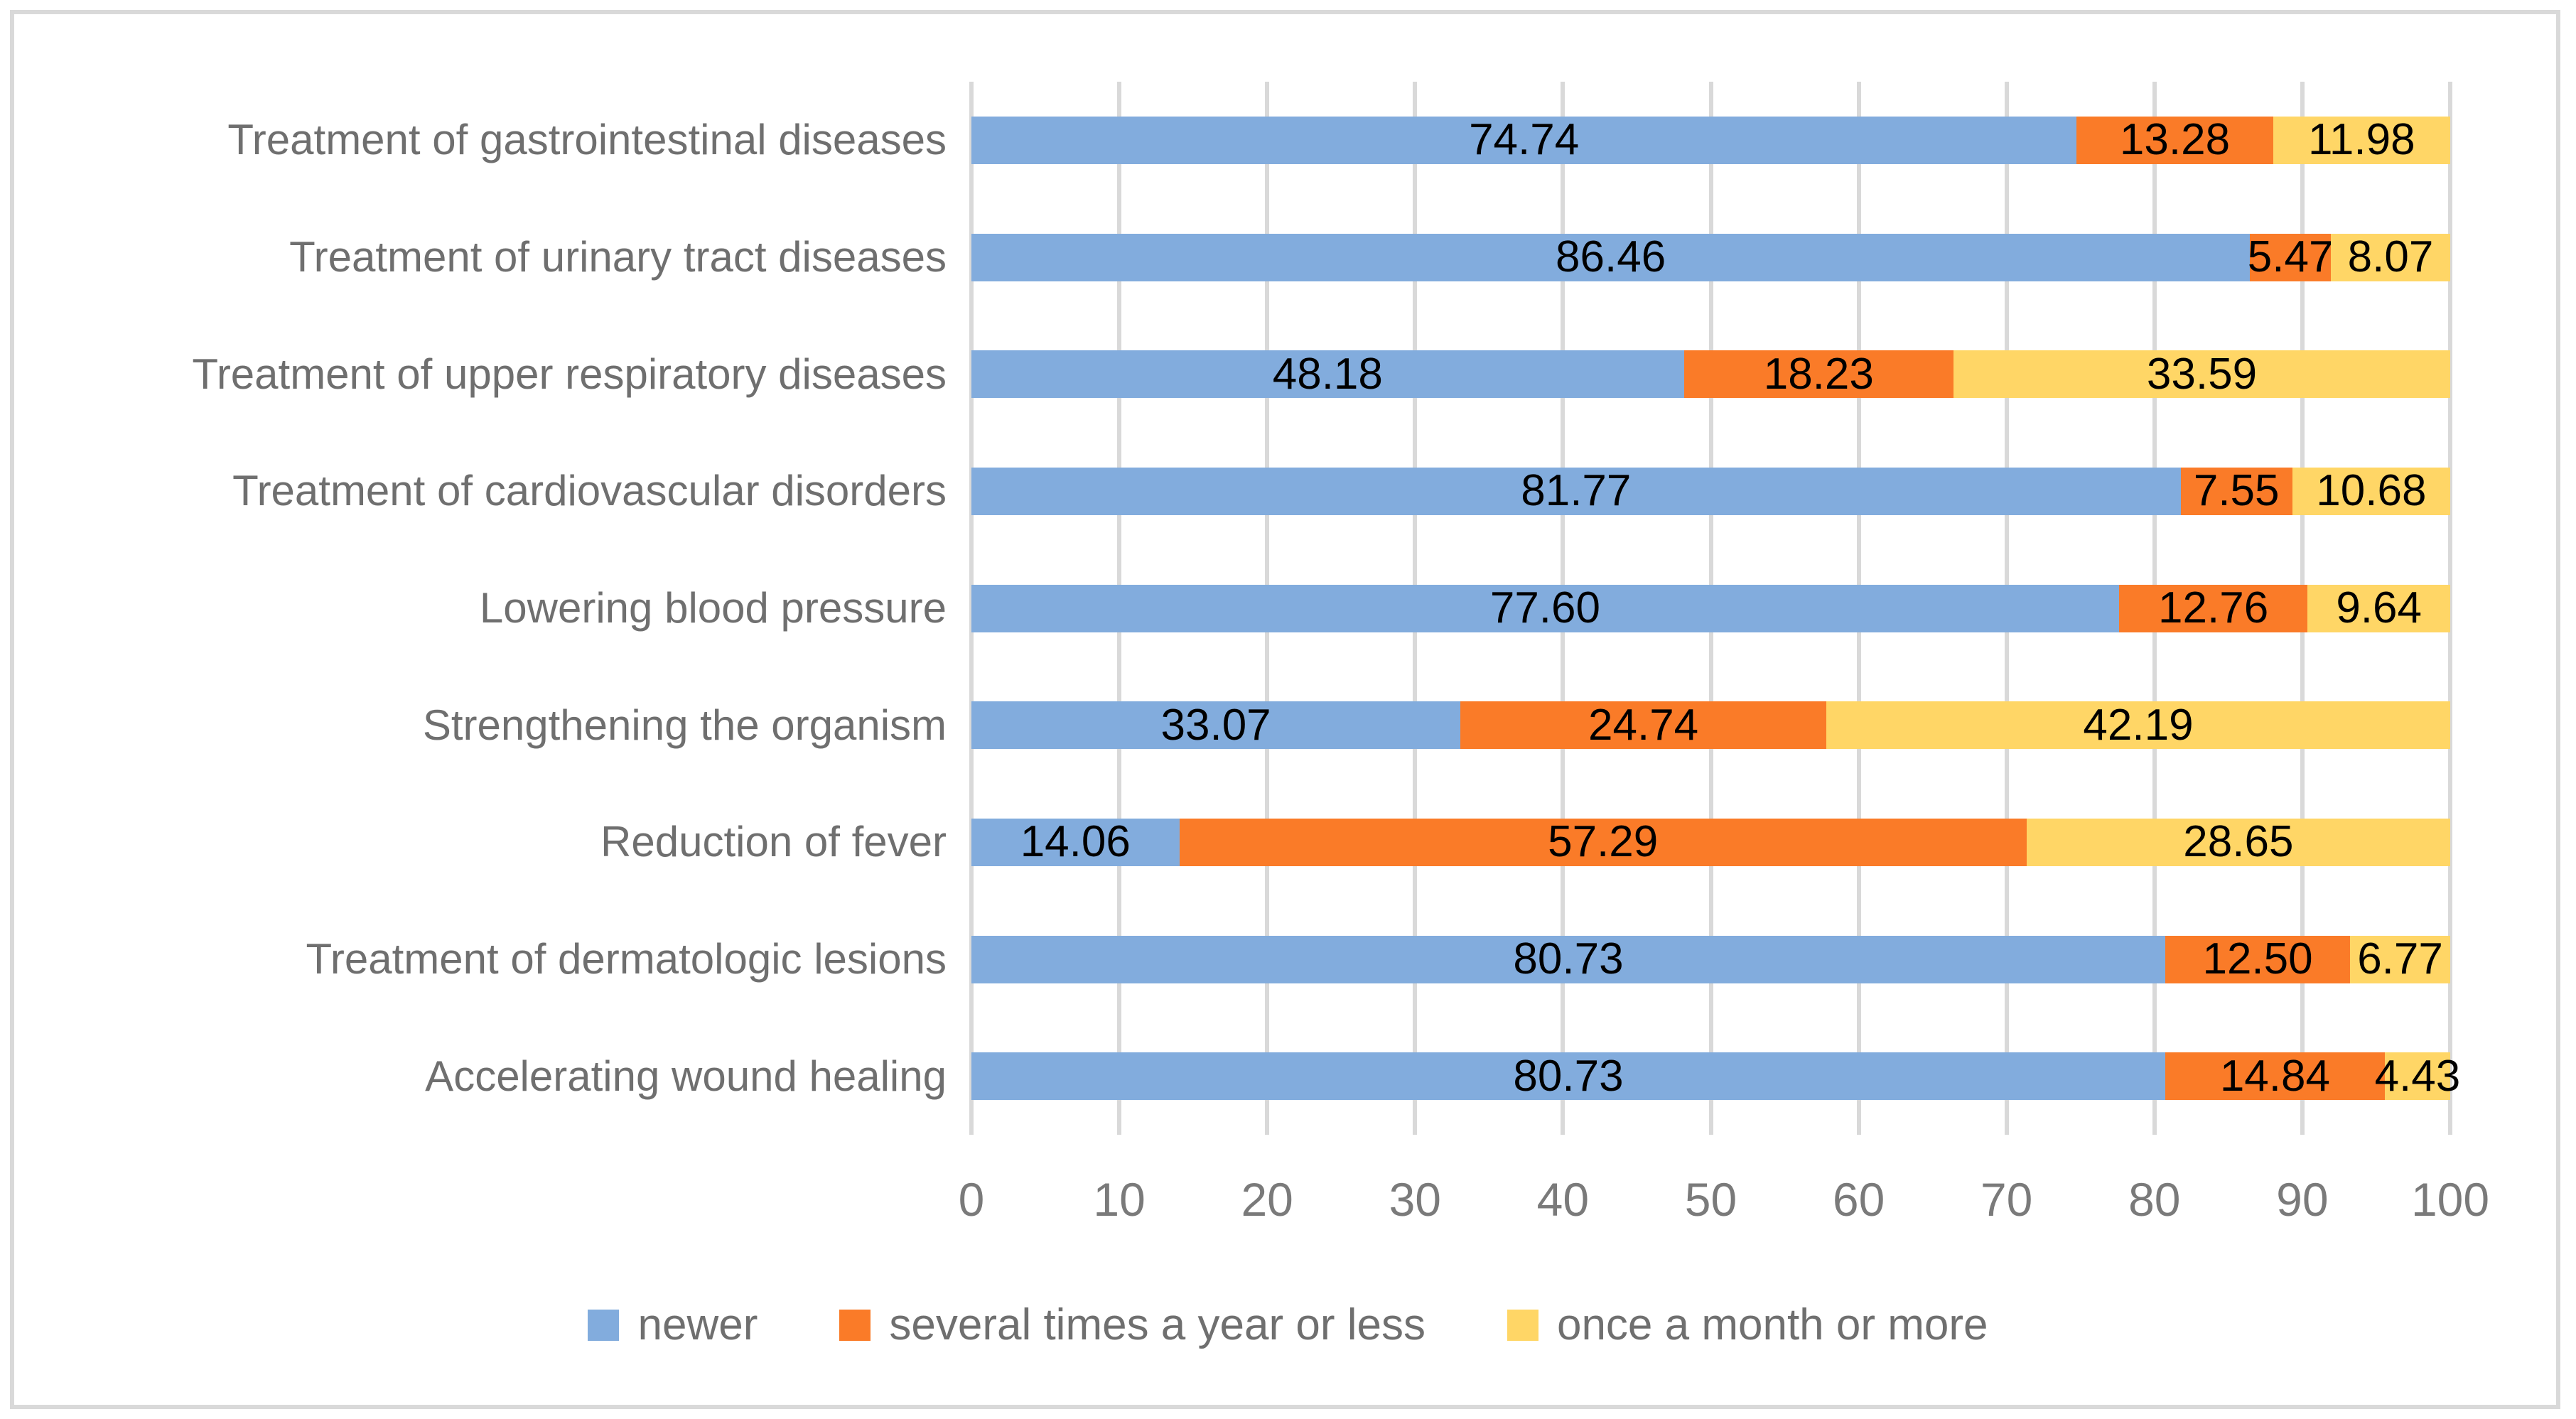 The width and height of the screenshot is (2576, 1419). I want to click on segment-value-label: 5.47, so click(2290, 257).